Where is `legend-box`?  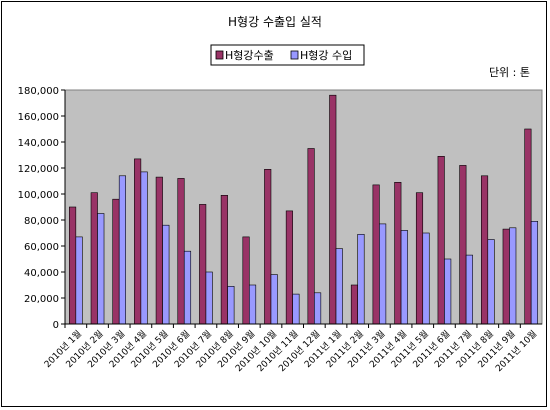
legend-box is located at coordinates (287, 55).